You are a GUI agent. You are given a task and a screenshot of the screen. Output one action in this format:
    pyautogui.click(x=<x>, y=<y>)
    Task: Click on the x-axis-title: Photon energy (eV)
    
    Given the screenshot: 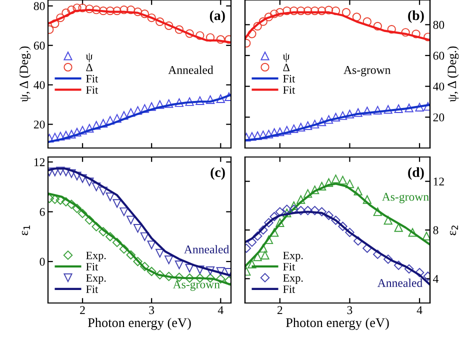 What is the action you would take?
    pyautogui.click(x=337, y=324)
    